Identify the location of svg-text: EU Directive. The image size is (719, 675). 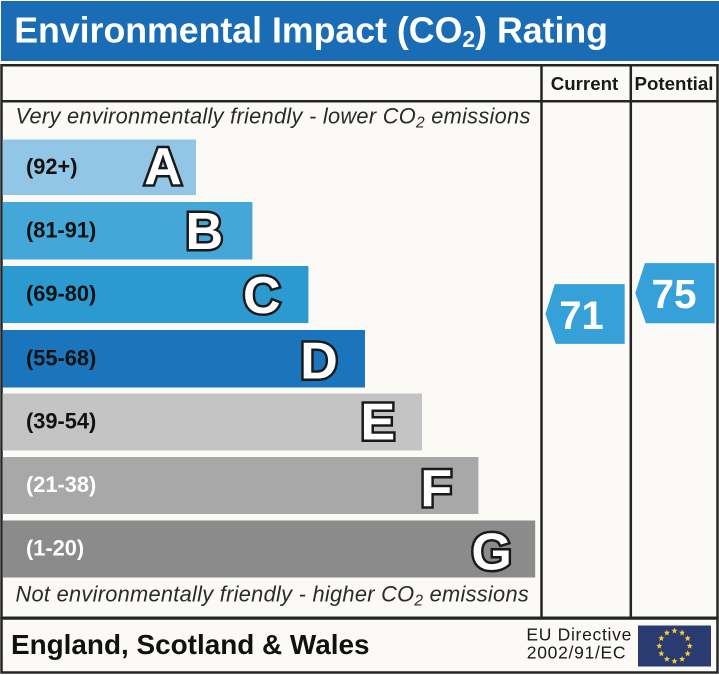
(579, 635).